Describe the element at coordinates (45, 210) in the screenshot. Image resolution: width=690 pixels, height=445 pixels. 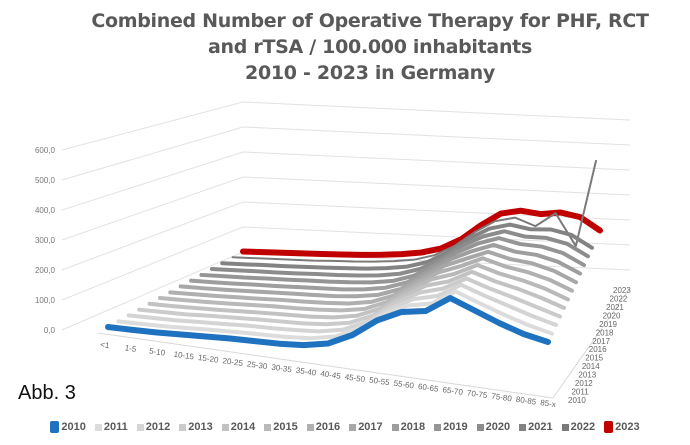
I see `y-tick-label: 400,0` at that location.